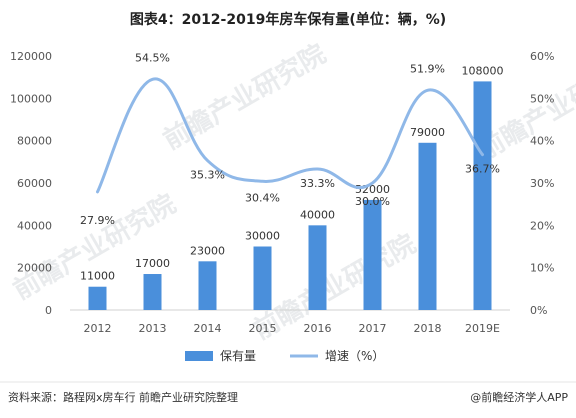 This screenshot has height=418, width=576. What do you see at coordinates (542, 225) in the screenshot?
I see `y-right-tick-label: 20%` at bounding box center [542, 225].